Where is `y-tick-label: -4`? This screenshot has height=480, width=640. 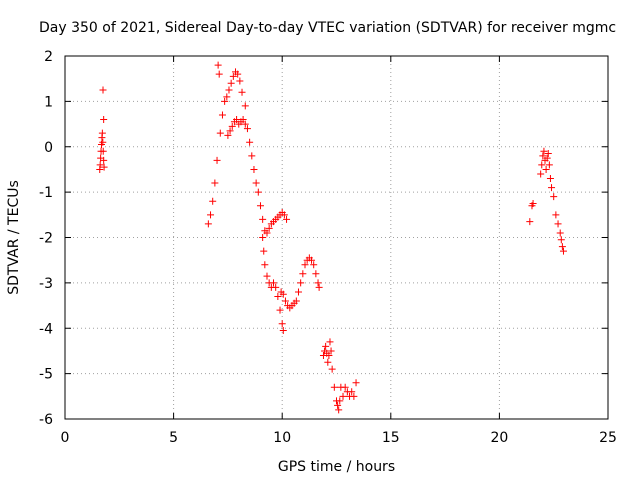 y-tick-label: -4 is located at coordinates (46, 329).